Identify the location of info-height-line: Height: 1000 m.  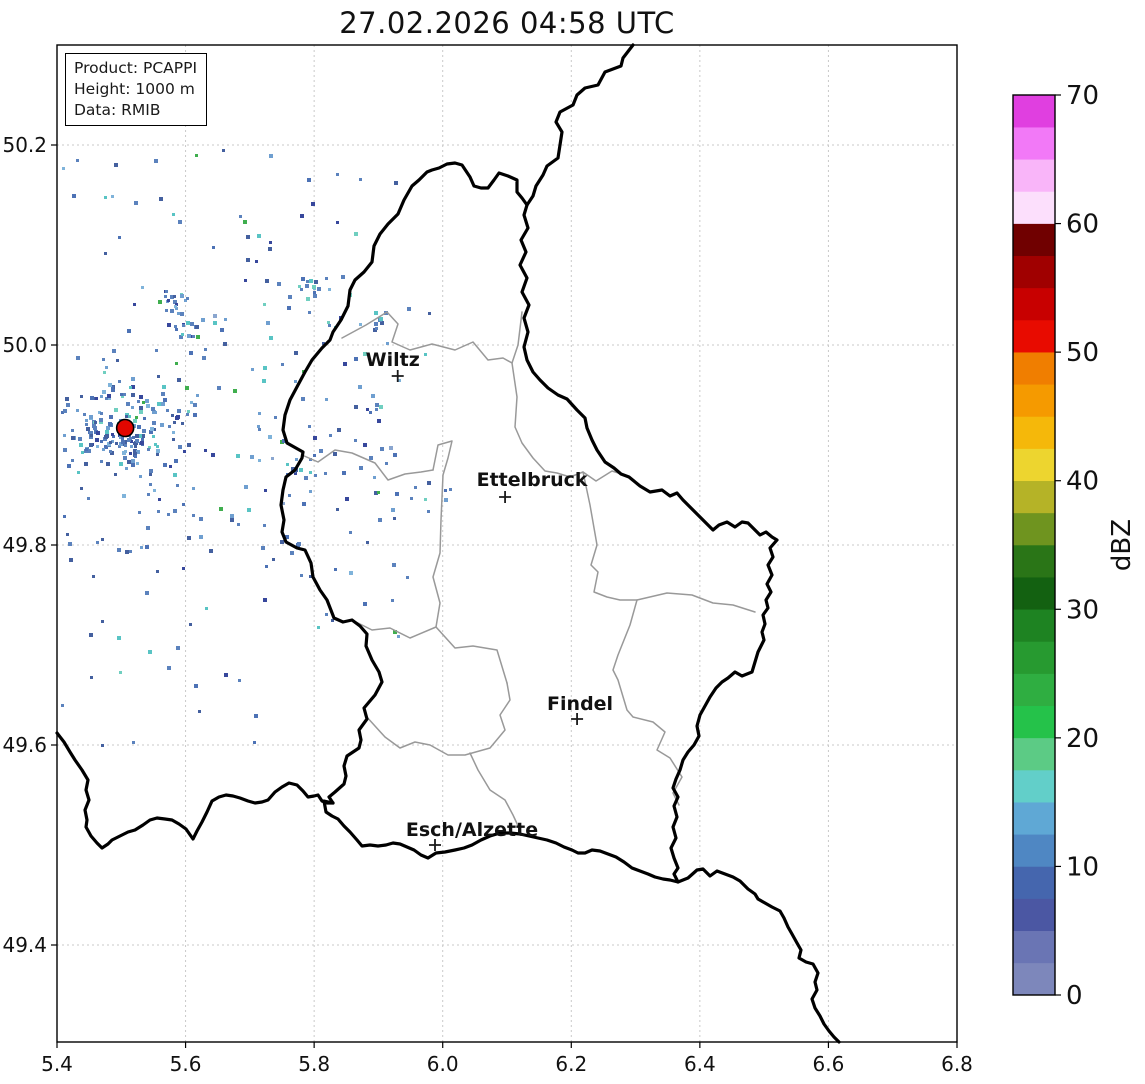
(134, 88).